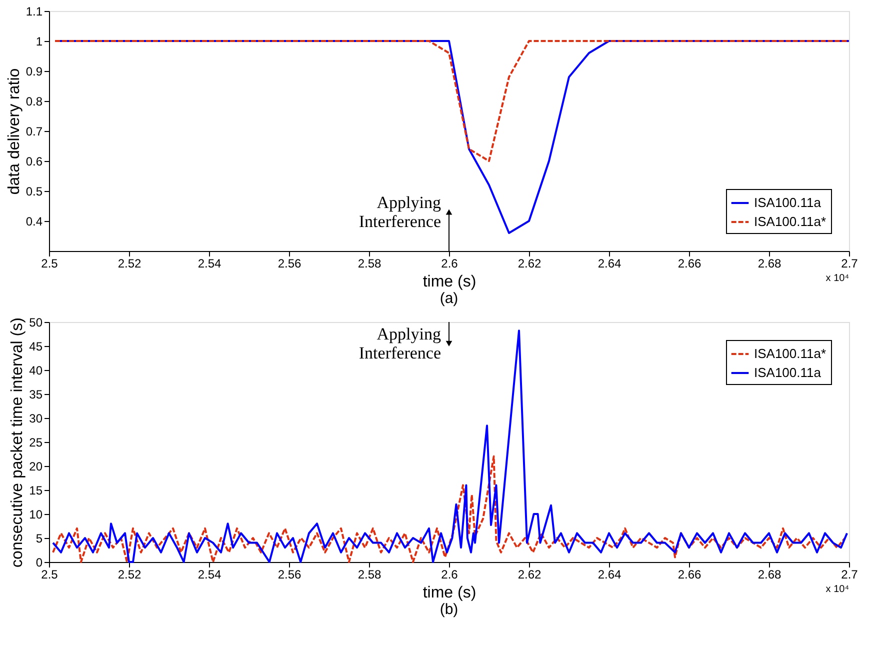 Image resolution: width=872 pixels, height=651 pixels. What do you see at coordinates (34, 191) in the screenshot?
I see `y-tick-label: 0.5` at bounding box center [34, 191].